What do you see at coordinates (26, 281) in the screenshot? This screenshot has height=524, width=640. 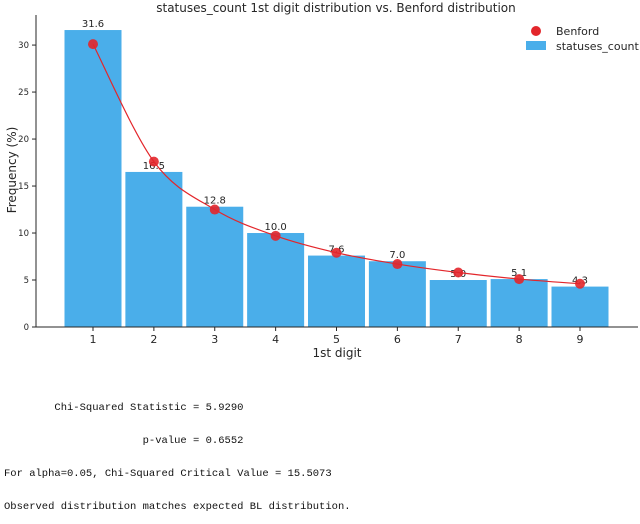 I see `y-tick-label: 5` at bounding box center [26, 281].